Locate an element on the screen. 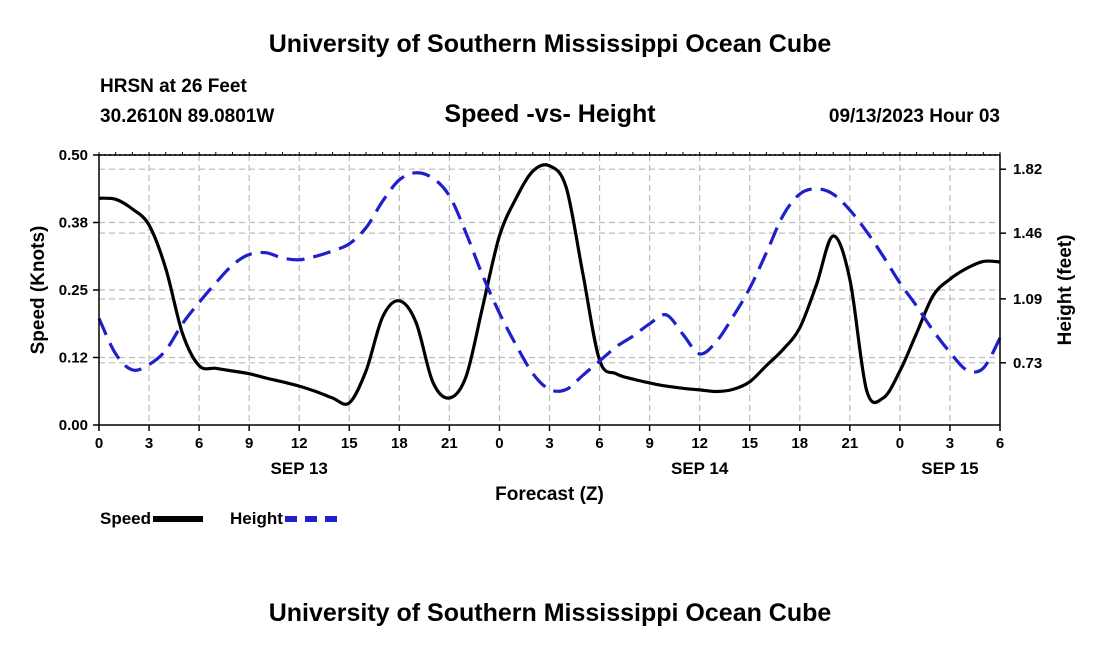 The image size is (1100, 650). y-tick-label: 0.00 is located at coordinates (73, 425).